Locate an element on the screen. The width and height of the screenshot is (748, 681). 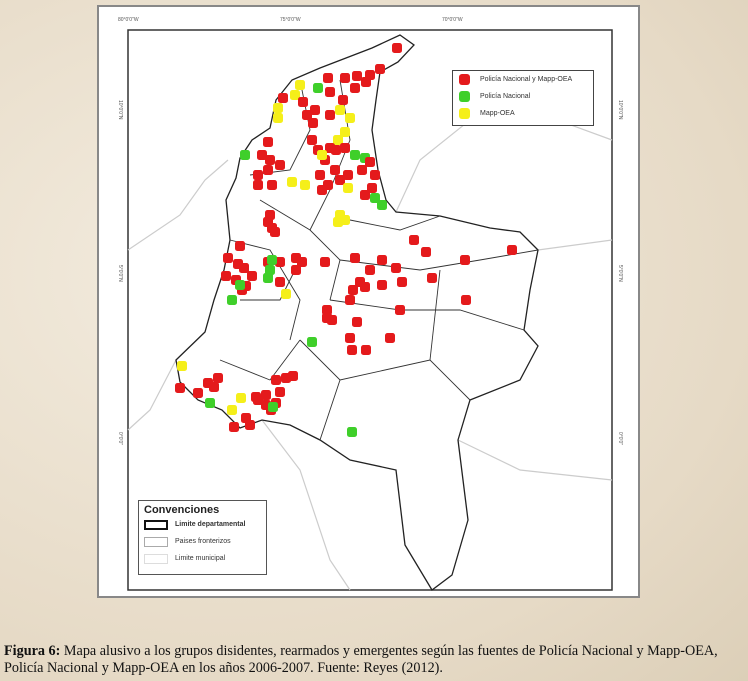
convention-label: Paises fronterizos is located at coordinates (203, 541).